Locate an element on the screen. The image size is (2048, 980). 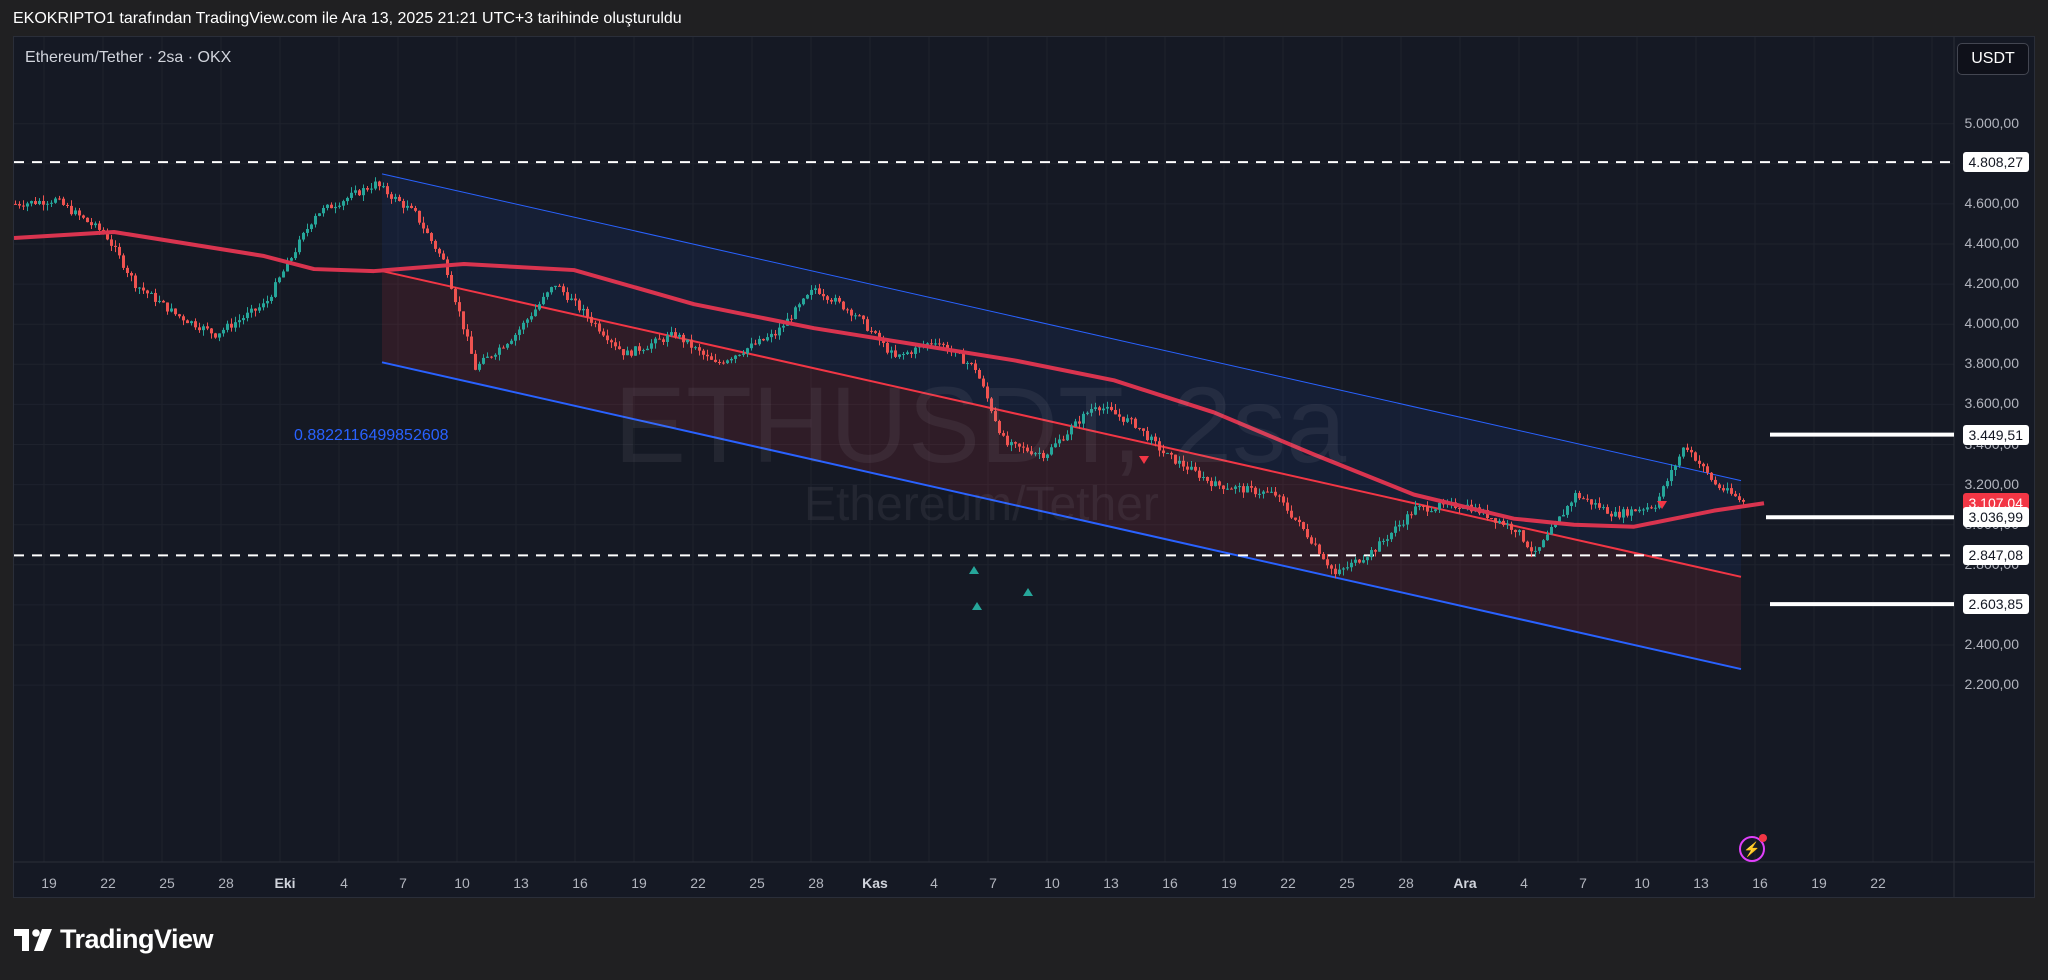
time-axis-label: 10 is located at coordinates (1642, 883).